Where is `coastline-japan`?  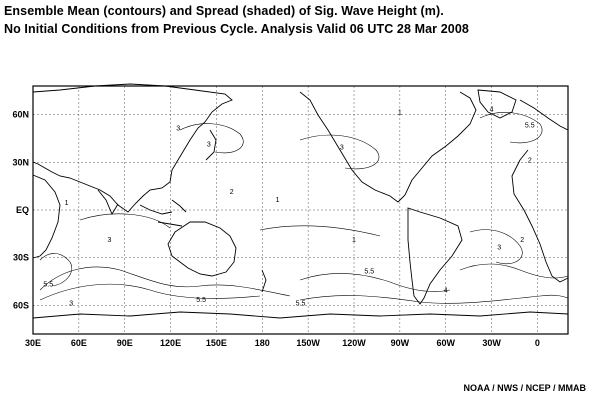 coastline-japan is located at coordinates (211, 145).